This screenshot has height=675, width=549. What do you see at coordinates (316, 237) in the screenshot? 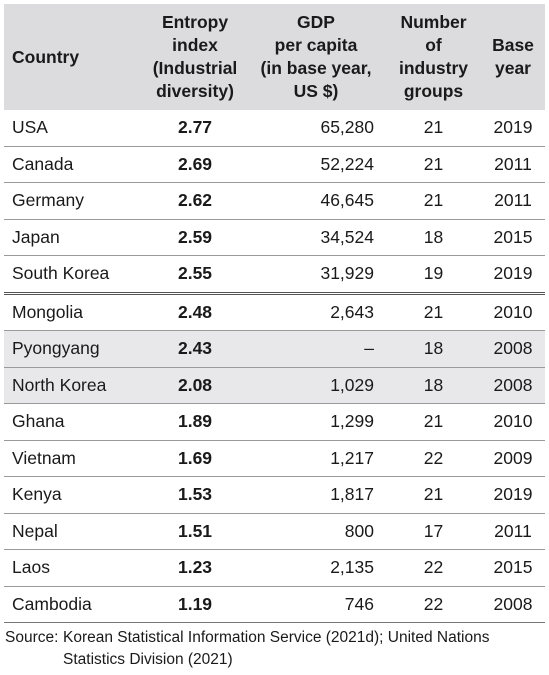
I see `cell-gdp: 34,524` at bounding box center [316, 237].